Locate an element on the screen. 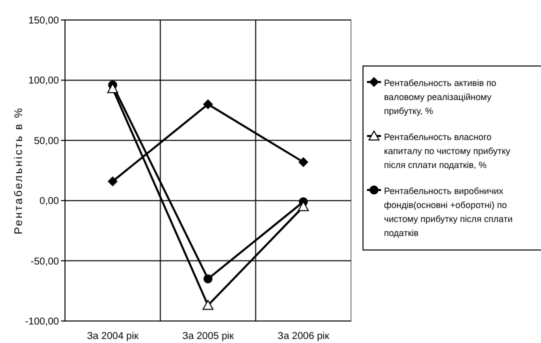  y-tick-label: -100,00 is located at coordinates (42, 322).